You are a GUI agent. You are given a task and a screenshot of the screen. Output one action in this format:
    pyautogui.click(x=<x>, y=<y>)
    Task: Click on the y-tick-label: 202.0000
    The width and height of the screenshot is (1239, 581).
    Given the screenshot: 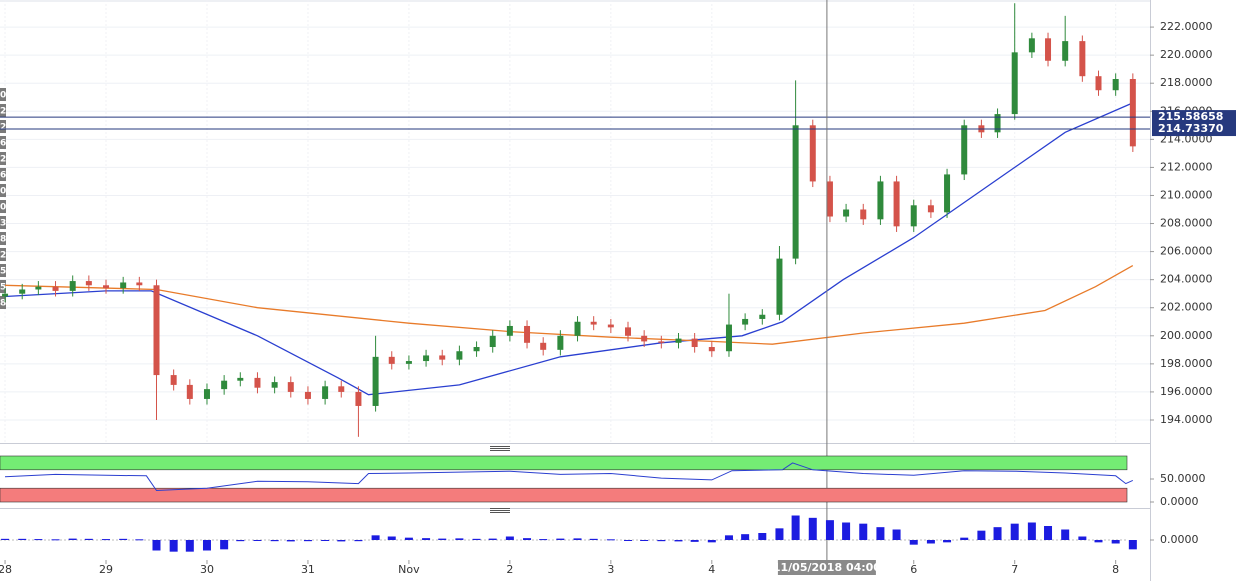 What is the action you would take?
    pyautogui.click(x=1186, y=307)
    